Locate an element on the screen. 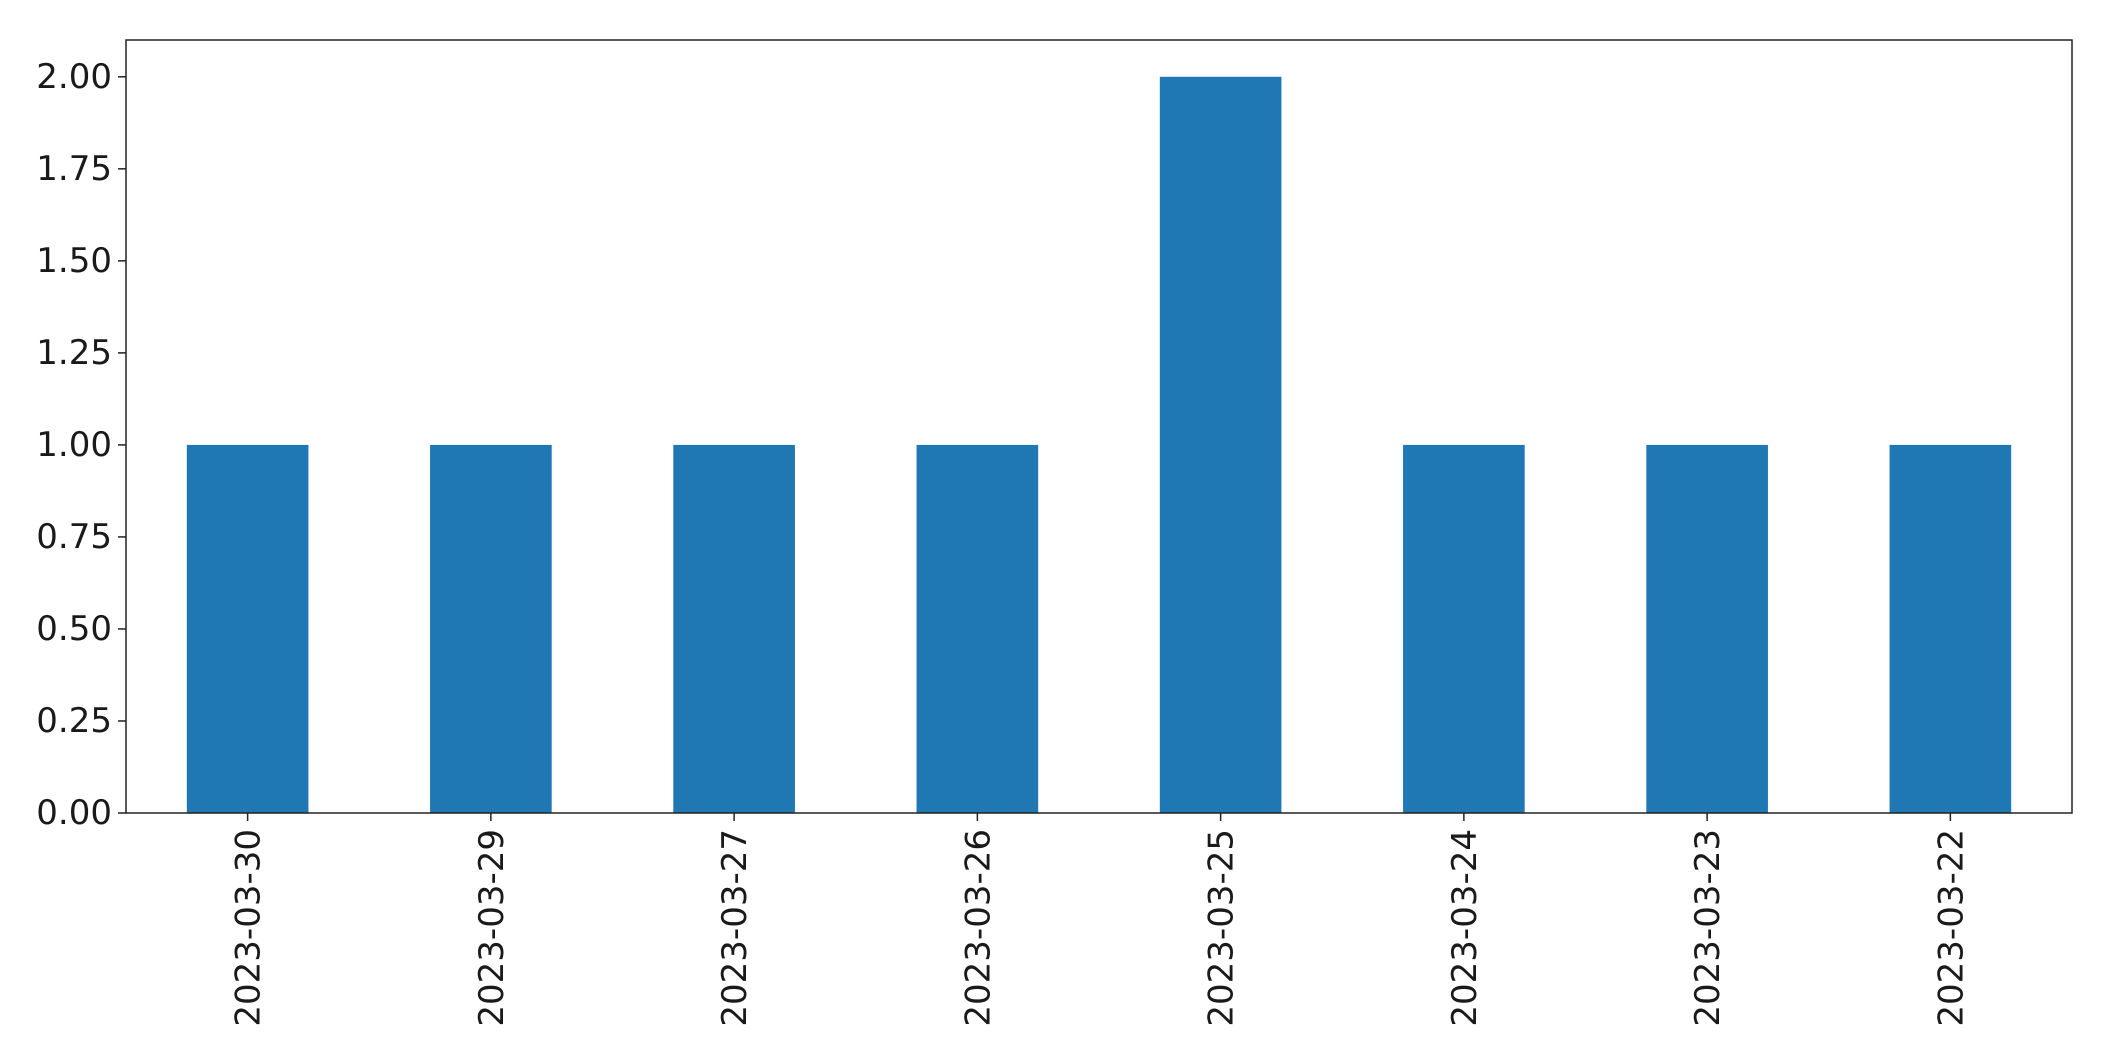  x-tick-label: 2023-03-26 is located at coordinates (978, 928).